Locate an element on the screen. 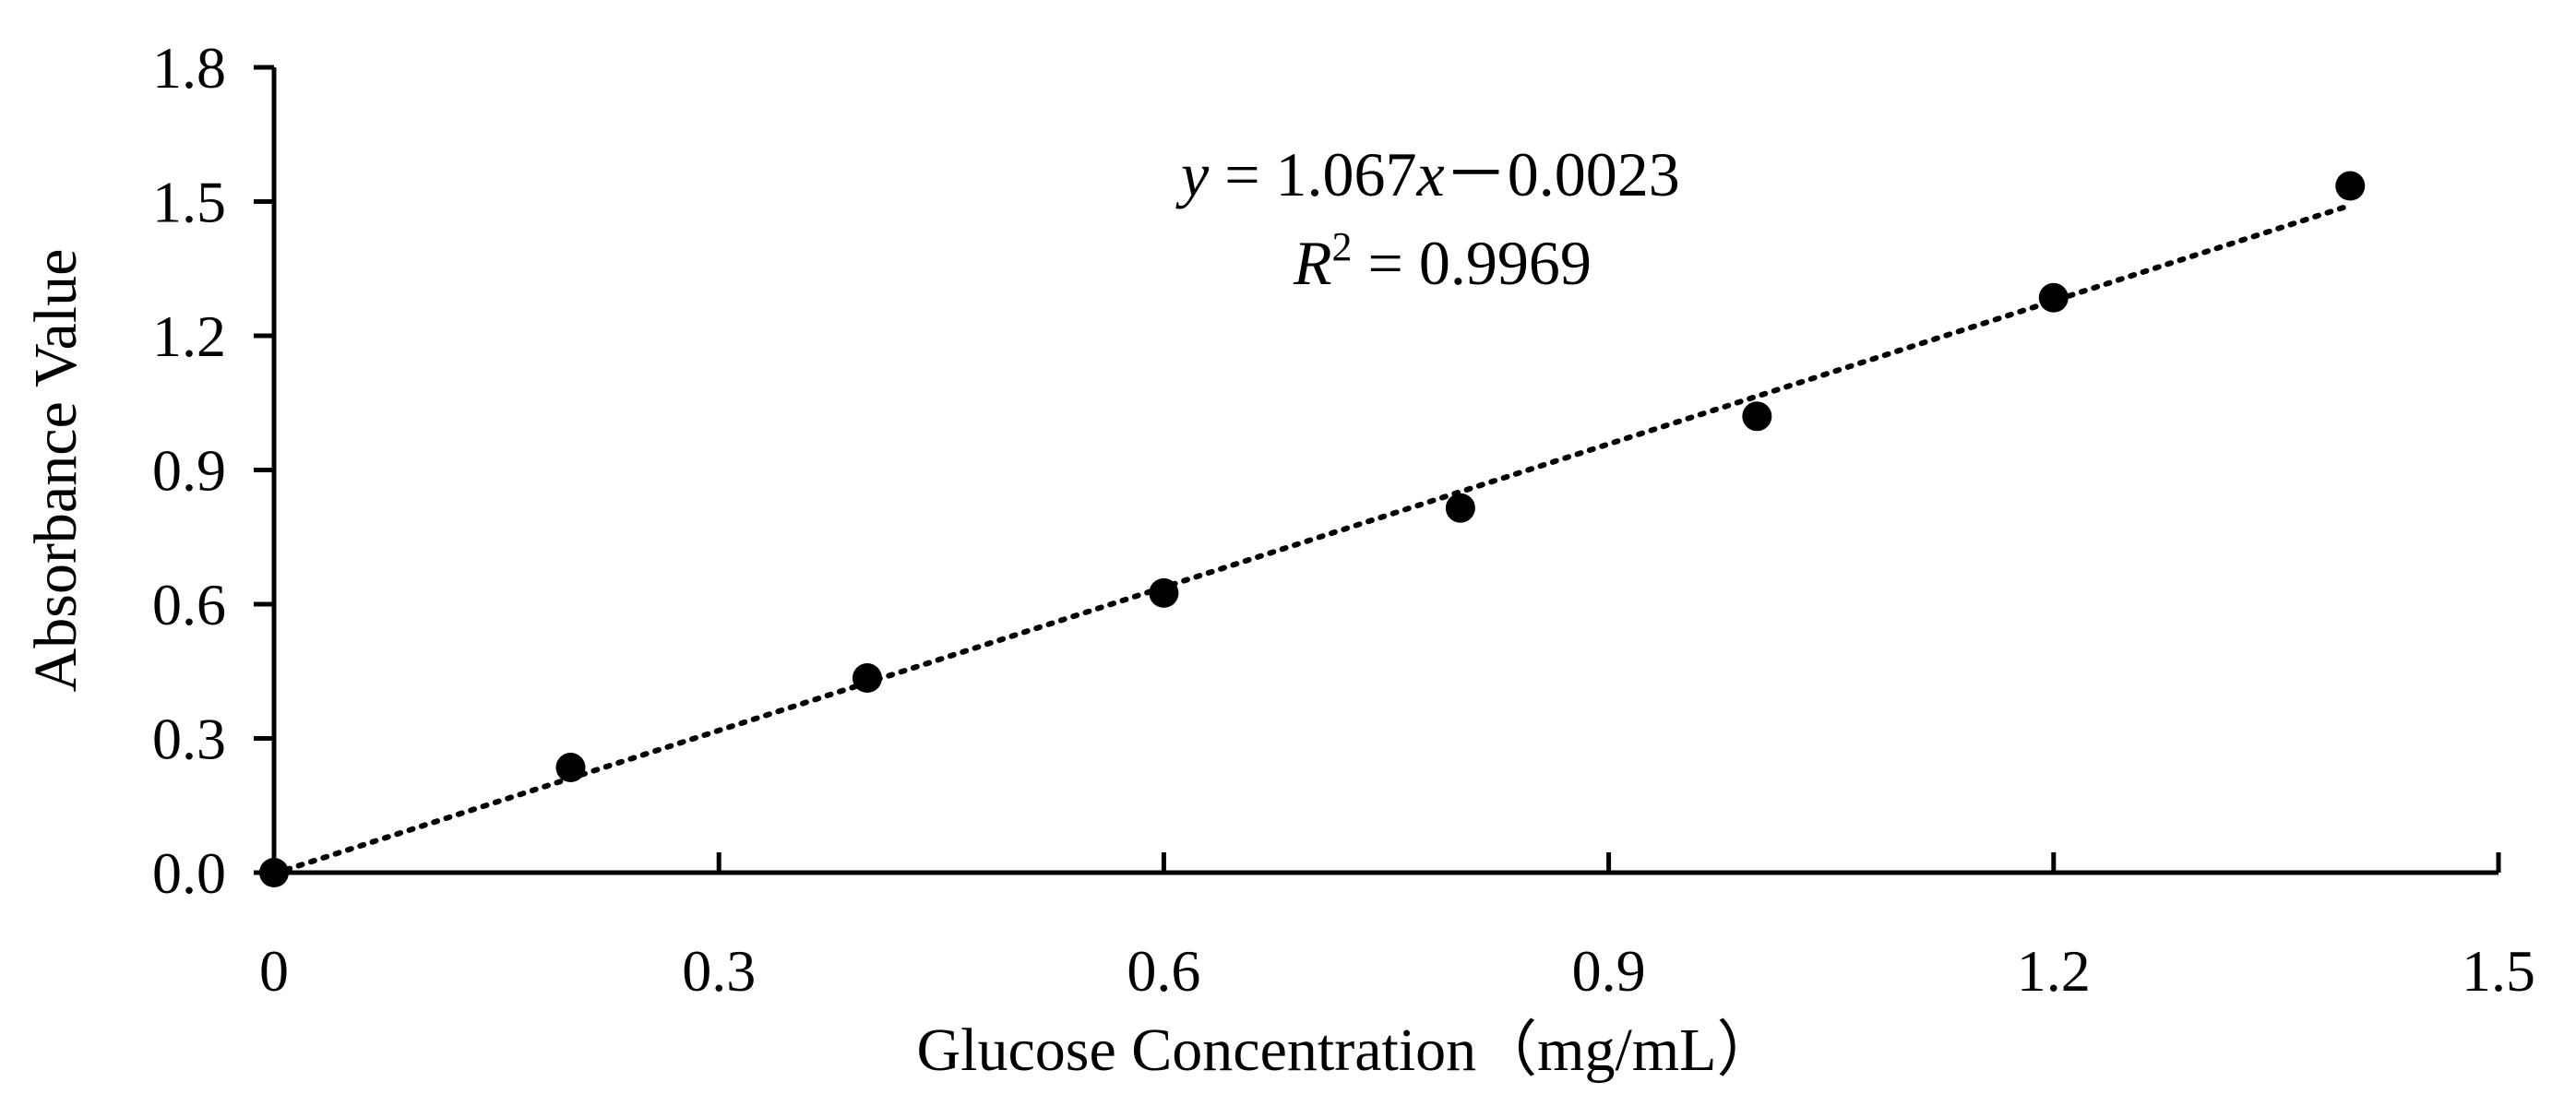 This screenshot has height=1106, width=2576. x-tick-label: 1.5 is located at coordinates (2498, 971).